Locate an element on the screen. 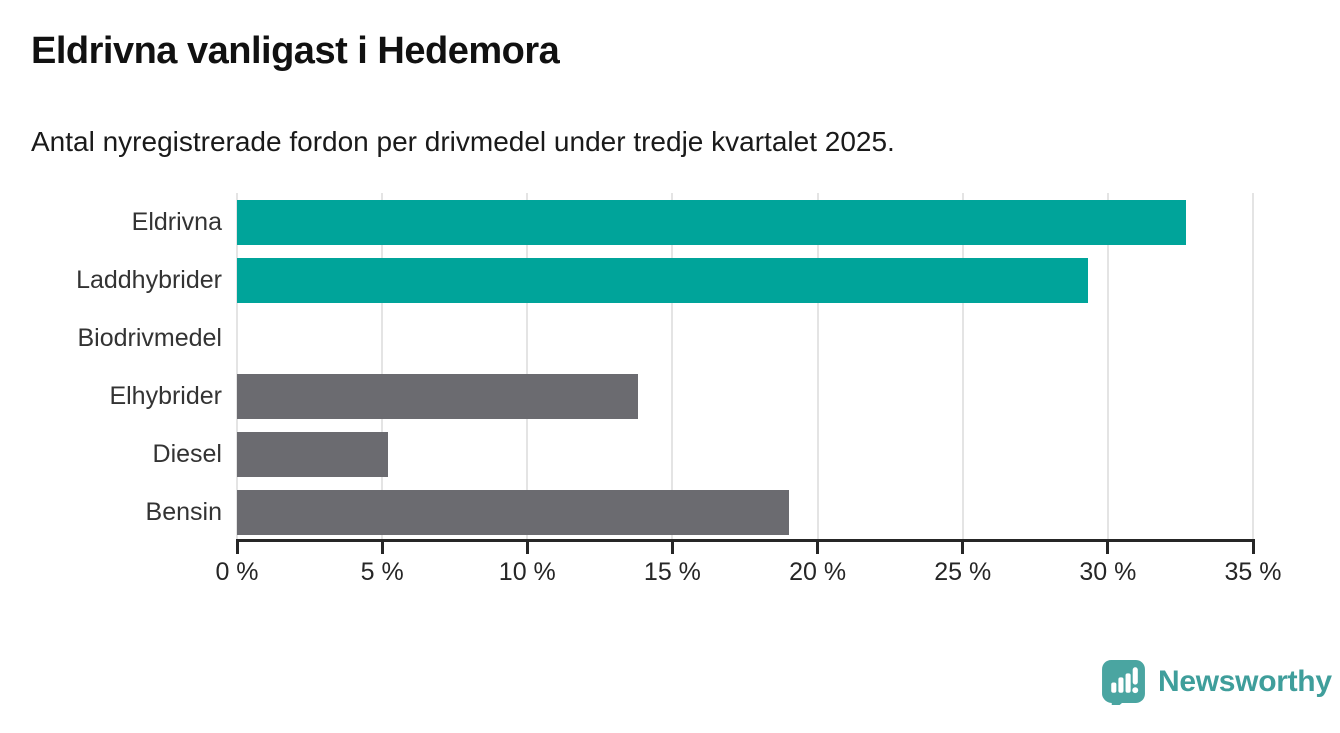  newsworthy-logo-icon is located at coordinates (1123, 681).